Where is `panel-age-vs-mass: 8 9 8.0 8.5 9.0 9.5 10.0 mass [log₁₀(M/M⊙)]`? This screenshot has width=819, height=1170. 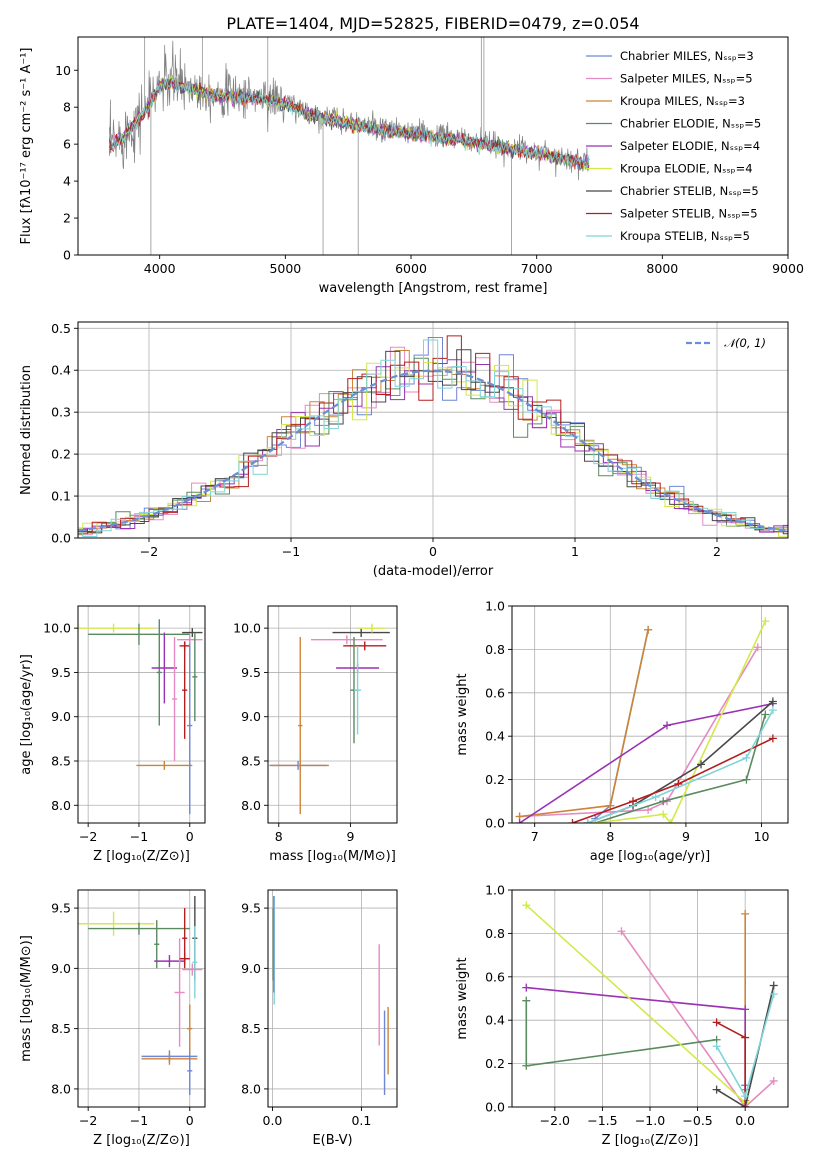
panel-age-vs-mass: 8 9 8.0 8.5 9.0 9.5 10.0 mass [log₁₀(M/M⊙)] is located at coordinates (315, 734).